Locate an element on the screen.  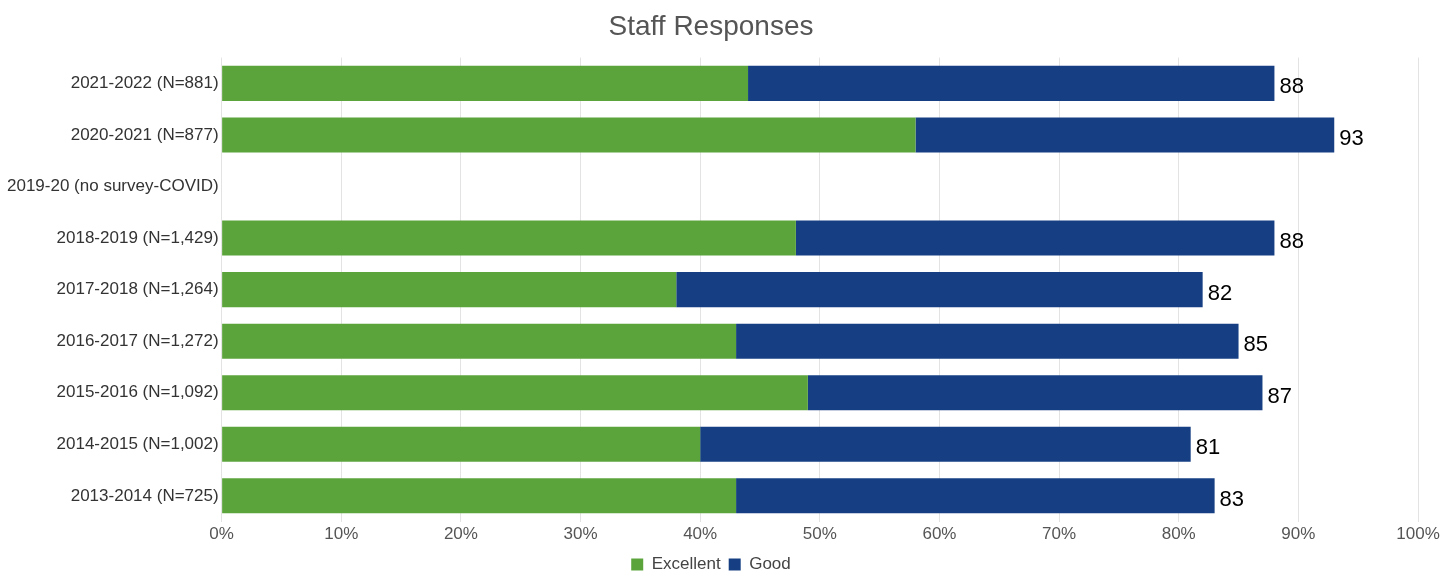
total-label: 87 is located at coordinates (1279, 395).